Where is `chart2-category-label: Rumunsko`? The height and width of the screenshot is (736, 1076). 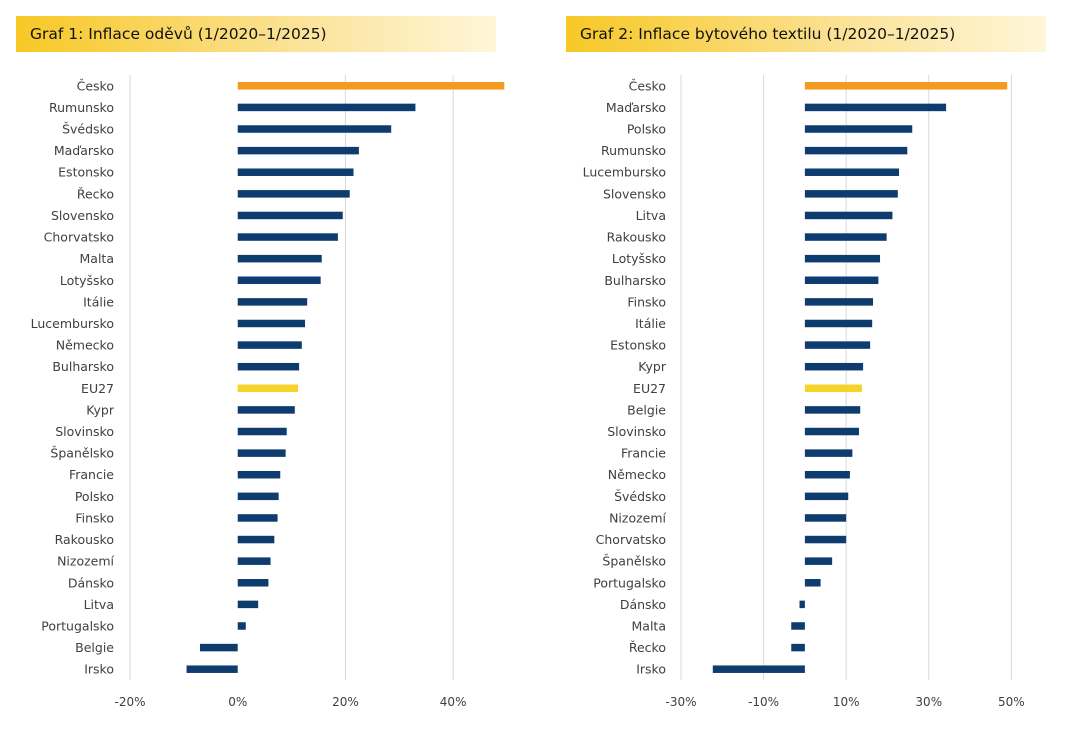 chart2-category-label: Rumunsko is located at coordinates (633, 150).